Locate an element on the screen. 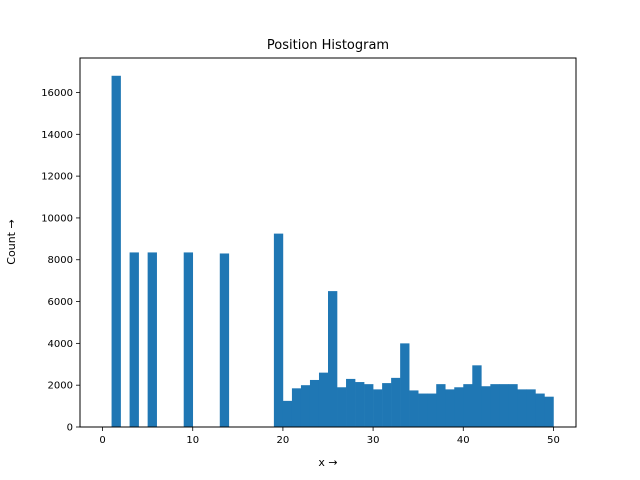 This screenshot has width=640, height=480. y-axis-label: Count → is located at coordinates (11, 241).